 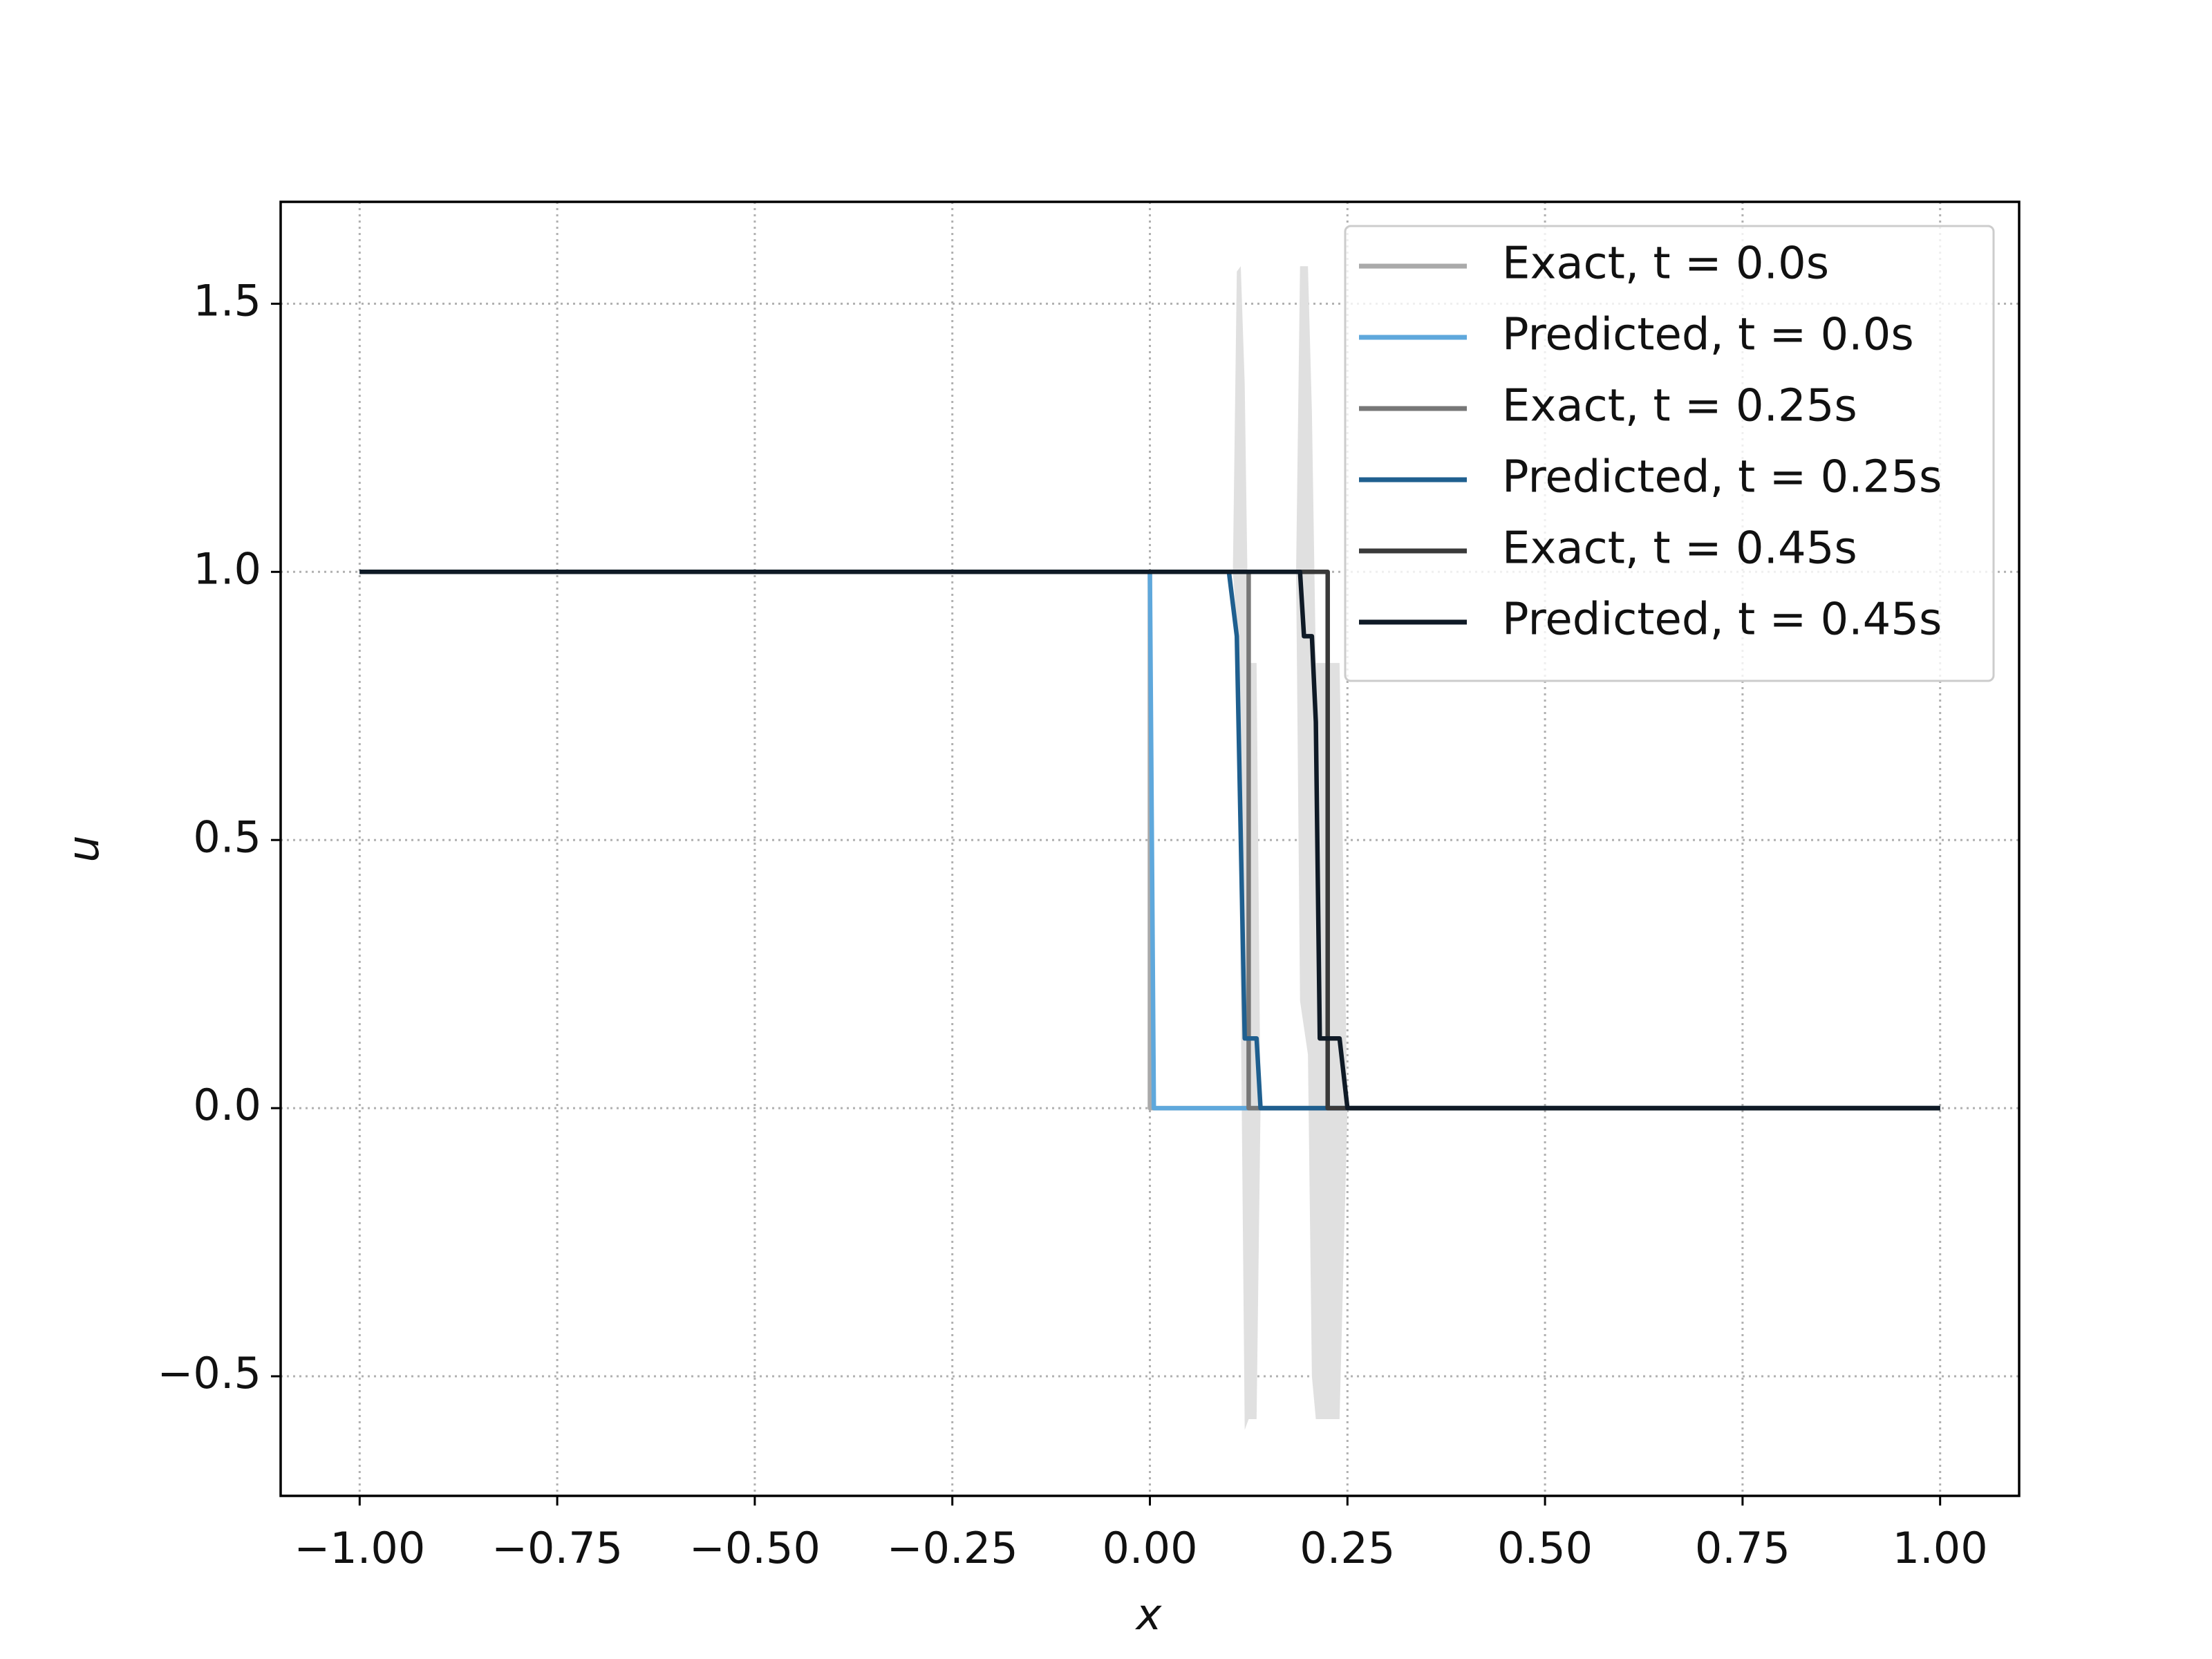 What do you see at coordinates (1321, 843) in the screenshot?
I see `uncertainty-band` at bounding box center [1321, 843].